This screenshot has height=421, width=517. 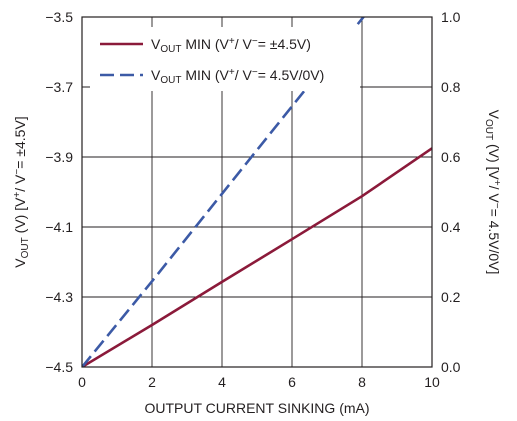 What do you see at coordinates (59, 367) in the screenshot?
I see `left-y-tick-label: −4.5` at bounding box center [59, 367].